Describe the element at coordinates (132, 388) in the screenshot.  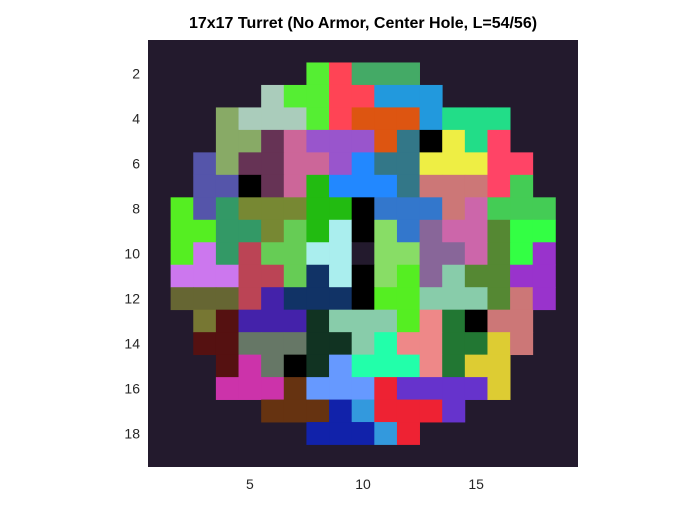
I see `y-tick-label: 16` at that location.